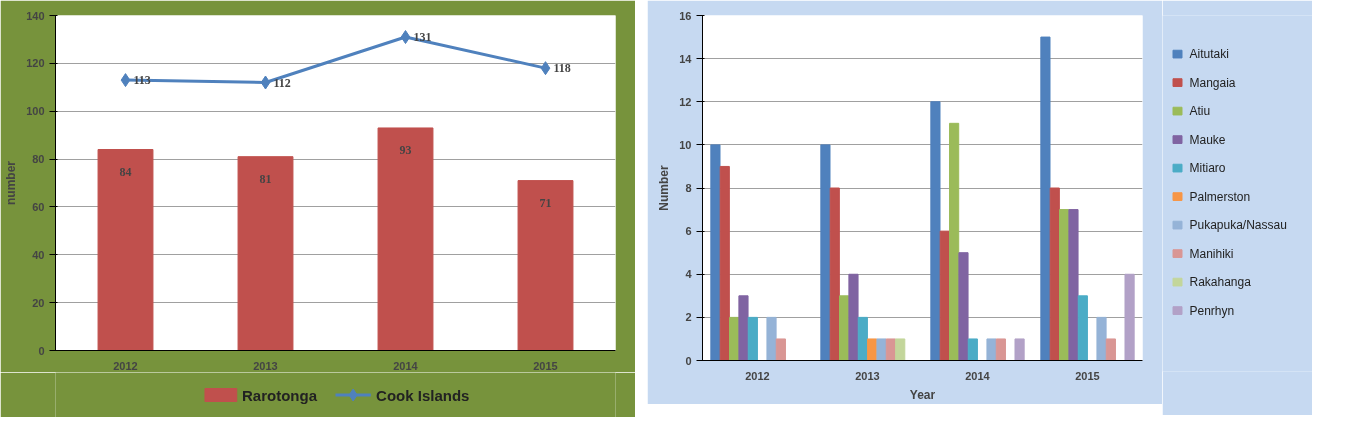 The image size is (1349, 448). I want to click on y-tick-label: 100, so click(35, 111).